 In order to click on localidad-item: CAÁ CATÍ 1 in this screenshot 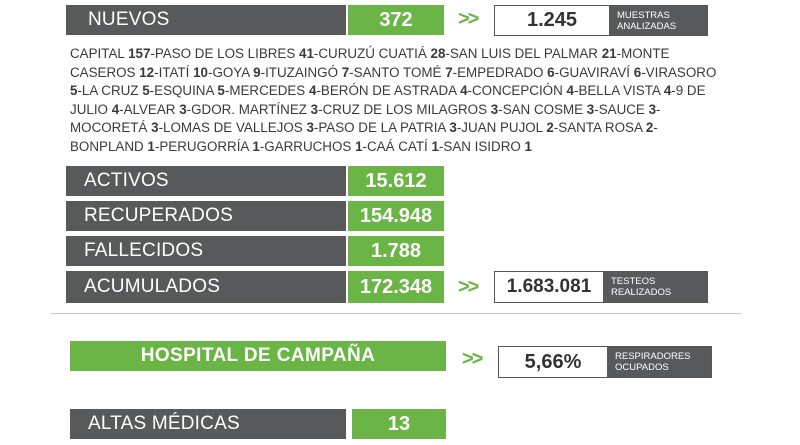, I will do `click(403, 146)`.